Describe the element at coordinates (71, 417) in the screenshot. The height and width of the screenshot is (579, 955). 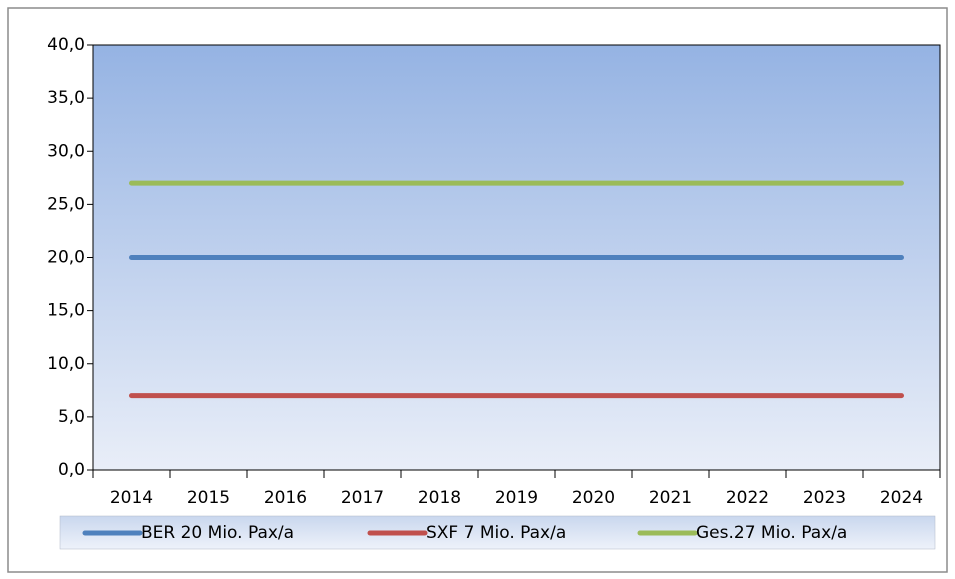
I see `y-tick-label: 5,0` at that location.